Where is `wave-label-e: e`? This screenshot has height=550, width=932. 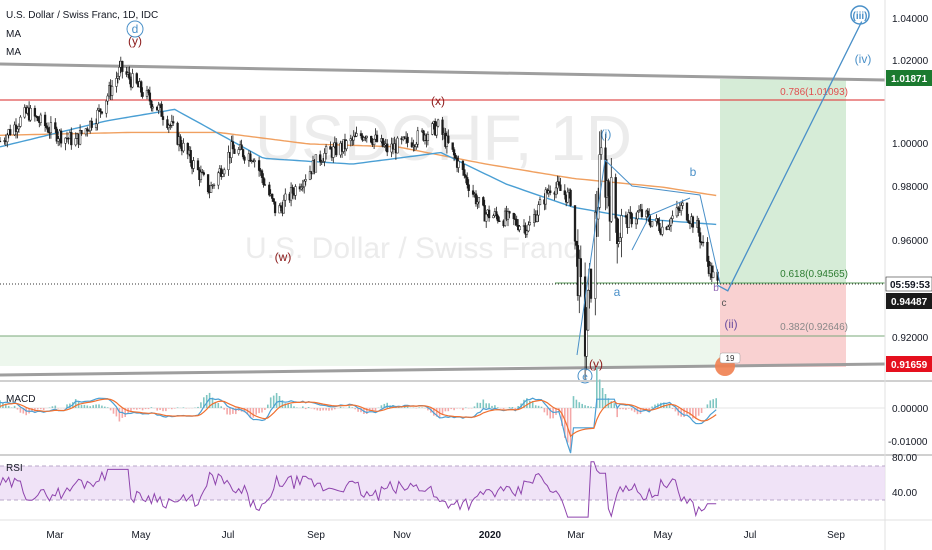 wave-label-e: e is located at coordinates (585, 377).